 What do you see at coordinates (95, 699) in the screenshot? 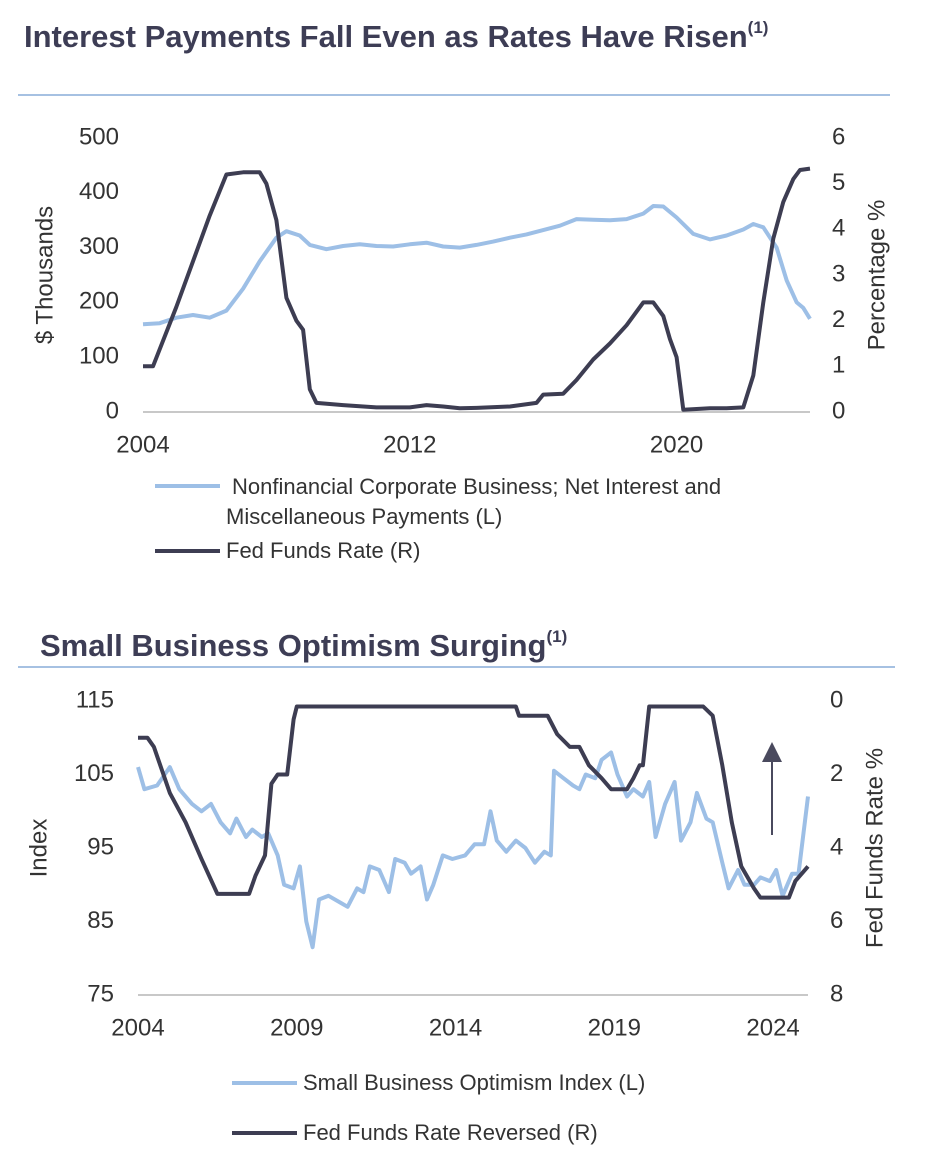
I see `y-tick-label: 115` at bounding box center [95, 699].